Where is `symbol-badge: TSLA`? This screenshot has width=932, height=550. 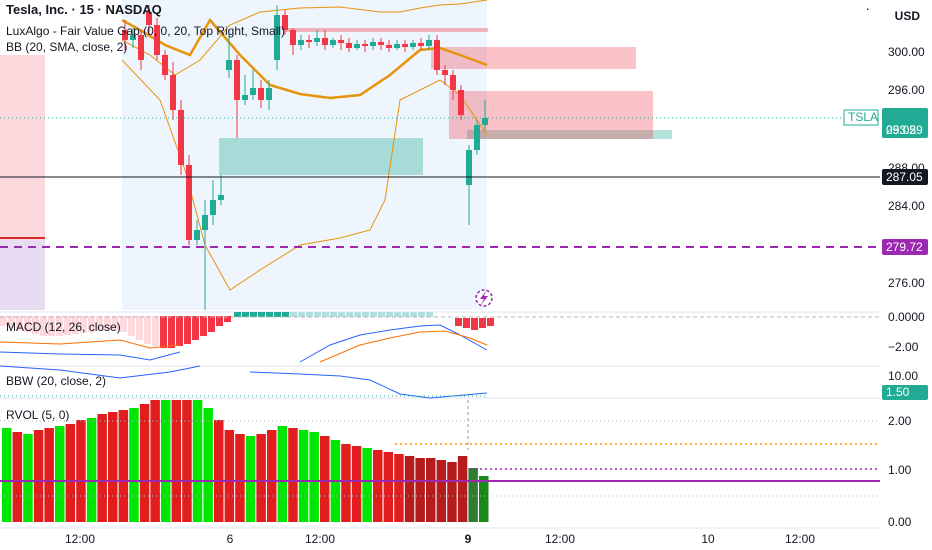 symbol-badge: TSLA is located at coordinates (863, 117).